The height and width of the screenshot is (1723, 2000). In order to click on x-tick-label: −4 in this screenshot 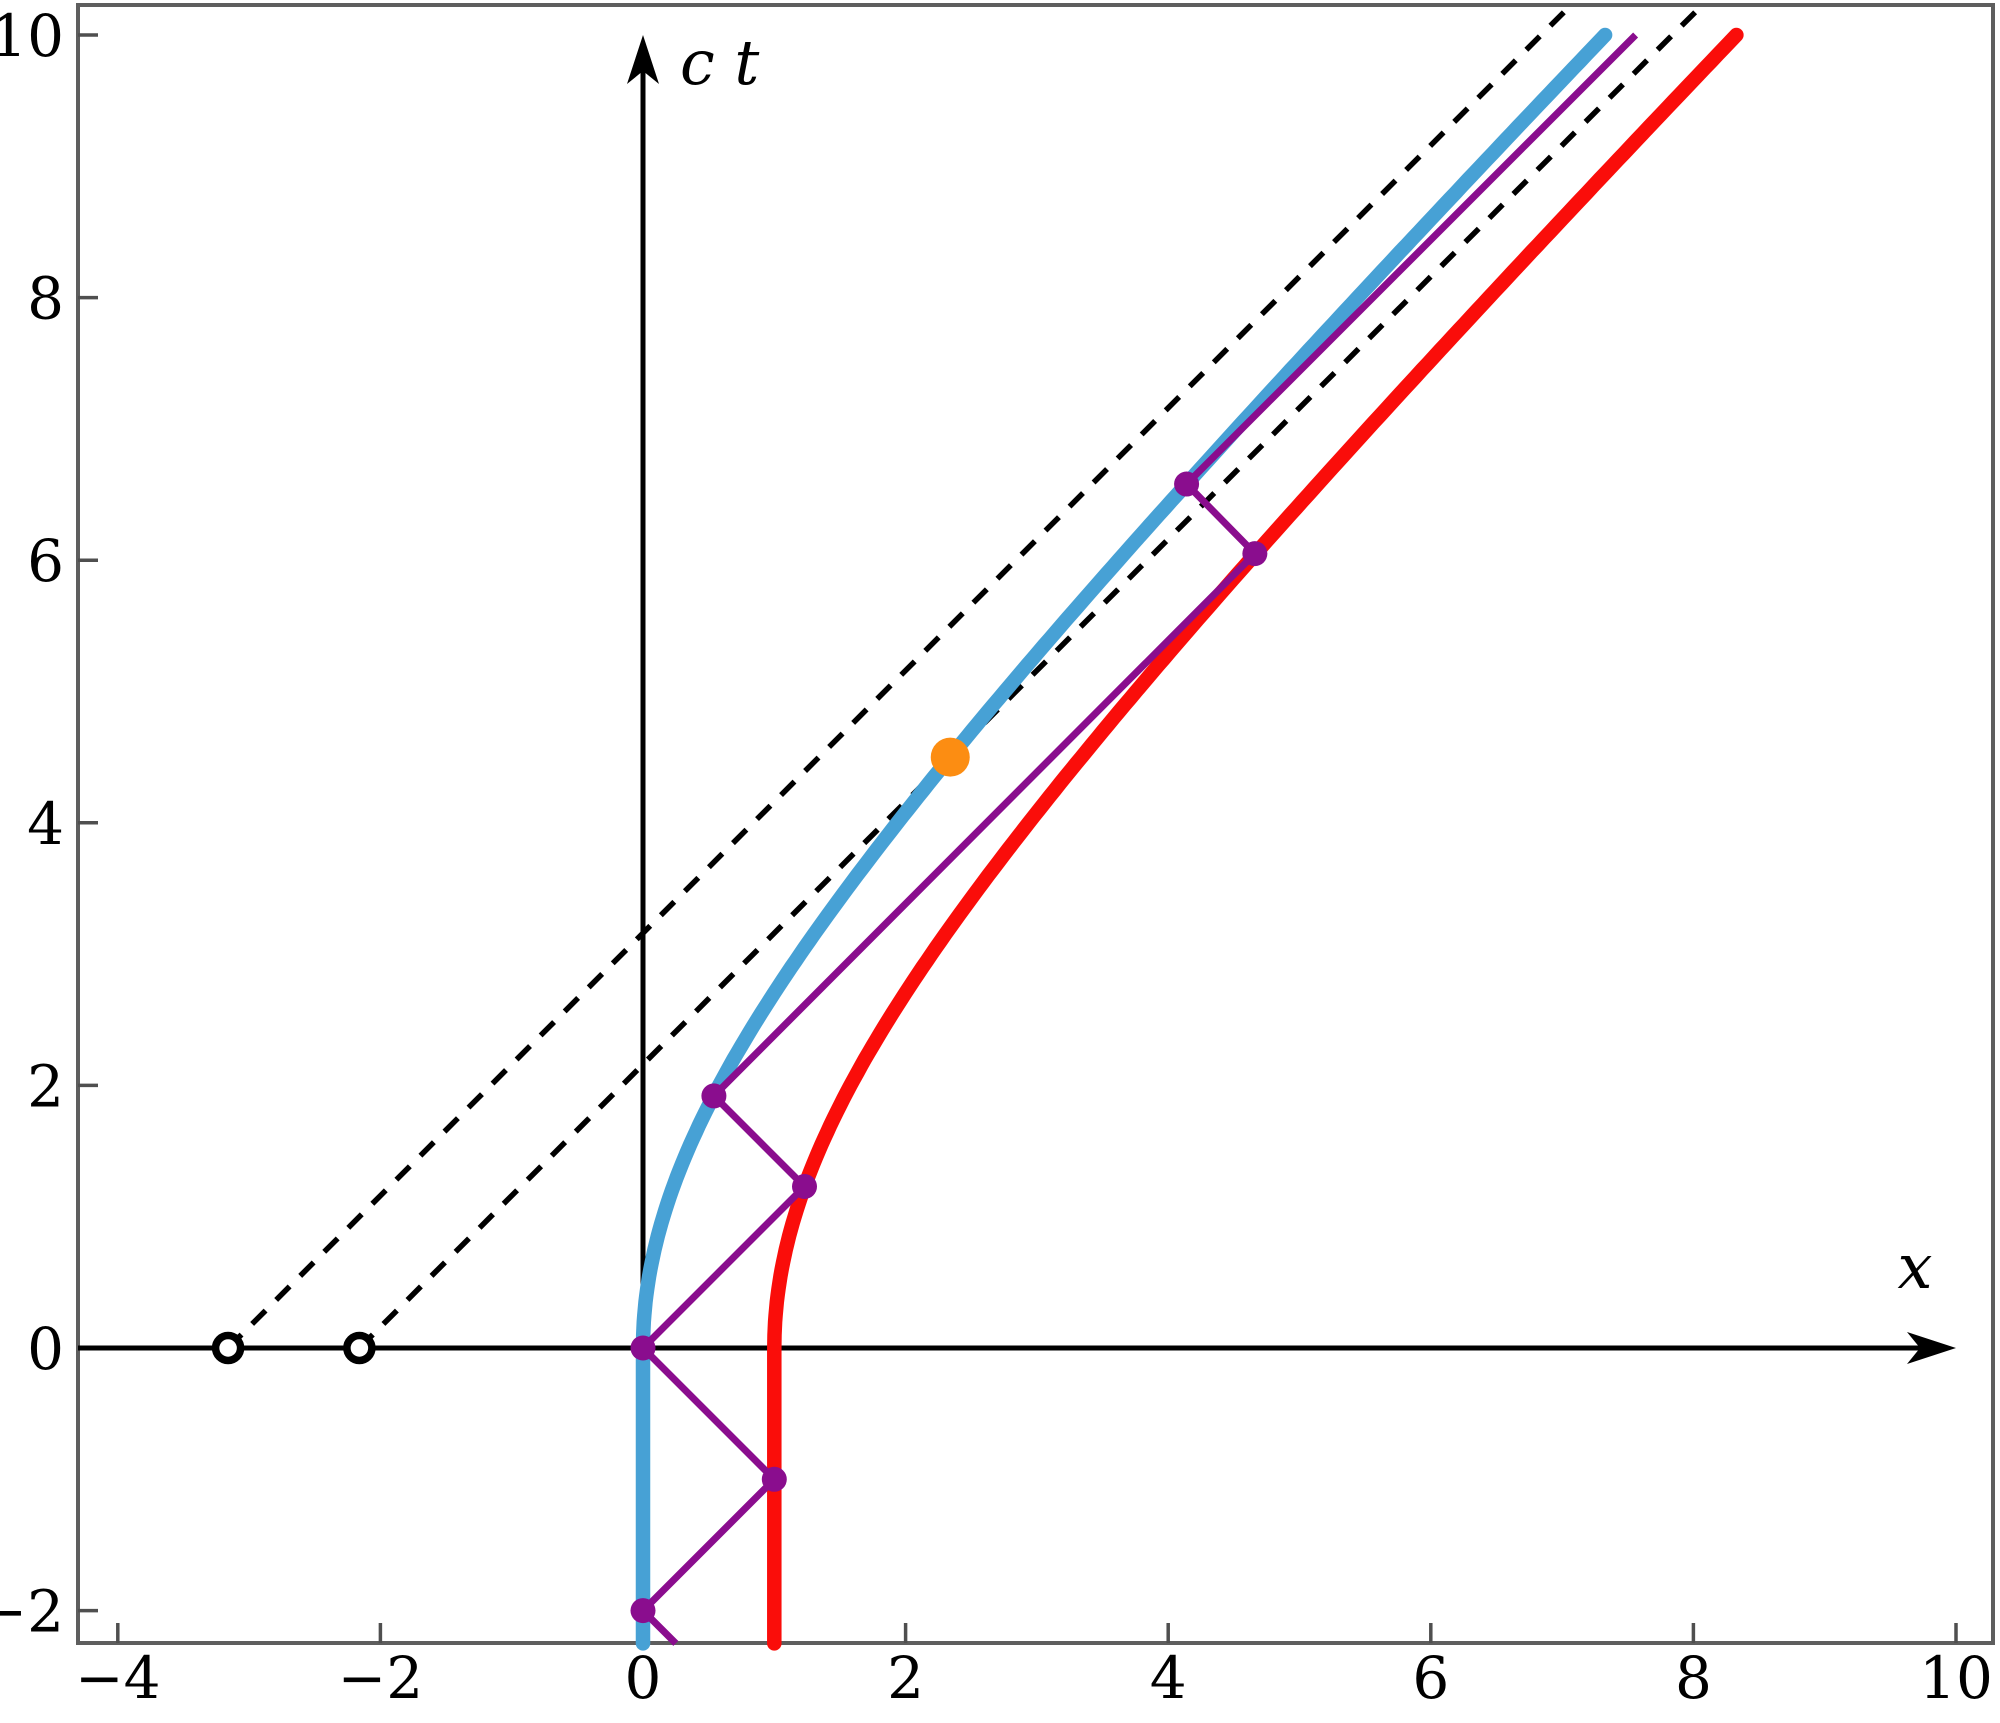, I will do `click(118, 1678)`.